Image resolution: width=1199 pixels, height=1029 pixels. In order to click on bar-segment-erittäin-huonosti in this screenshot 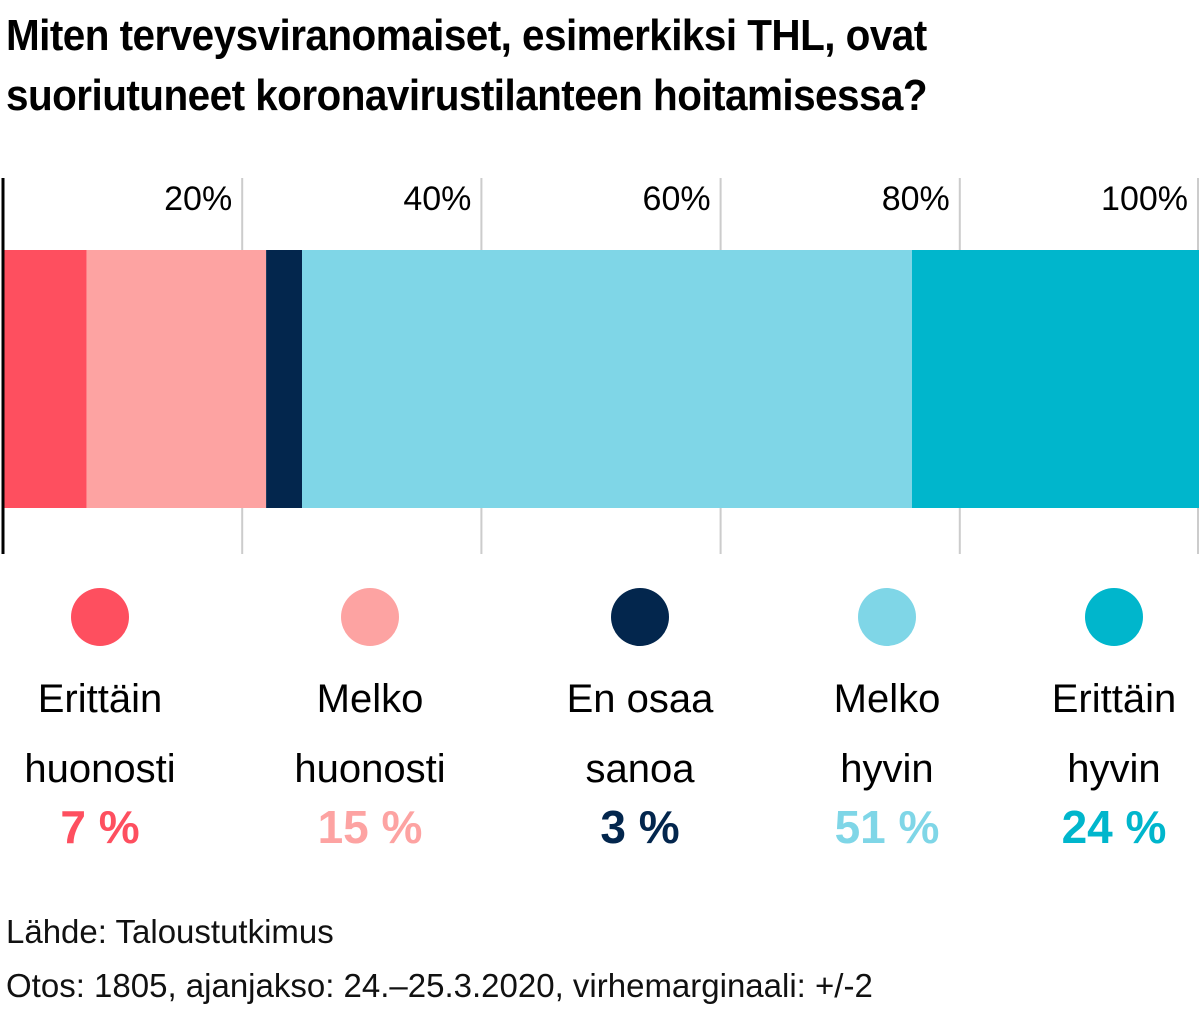, I will do `click(45, 379)`.